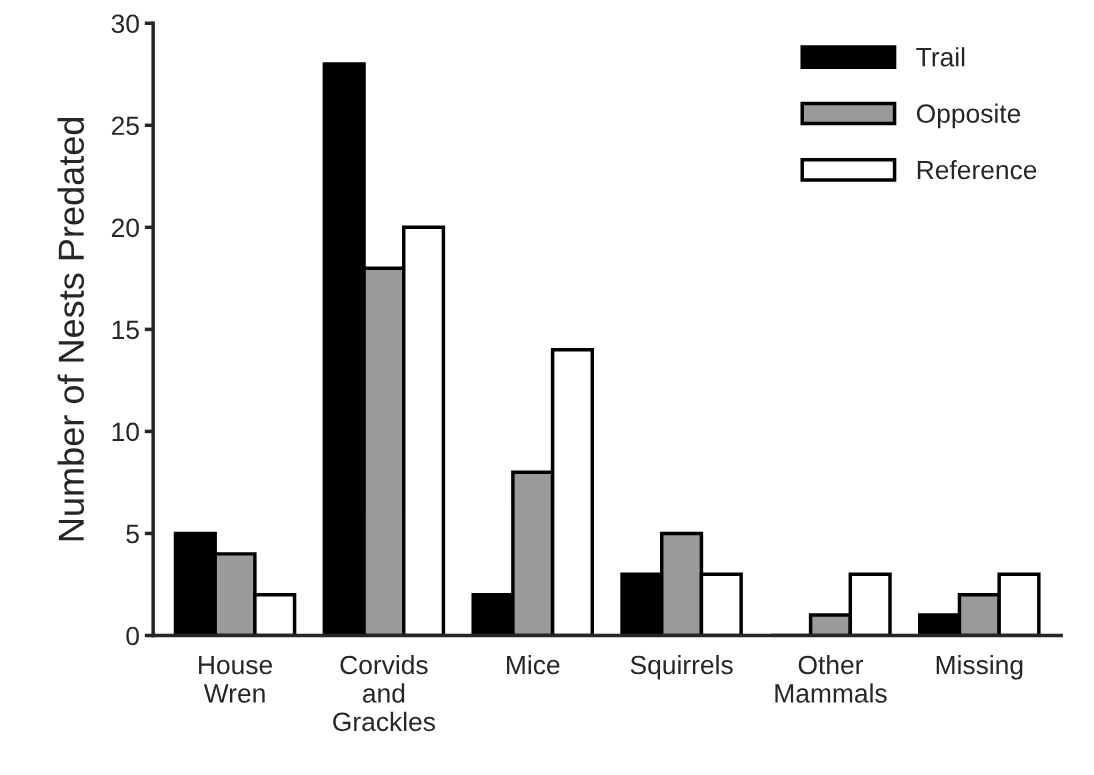 Image resolution: width=1094 pixels, height=775 pixels. Describe the element at coordinates (132, 636) in the screenshot. I see `y-tick-label: 0` at that location.